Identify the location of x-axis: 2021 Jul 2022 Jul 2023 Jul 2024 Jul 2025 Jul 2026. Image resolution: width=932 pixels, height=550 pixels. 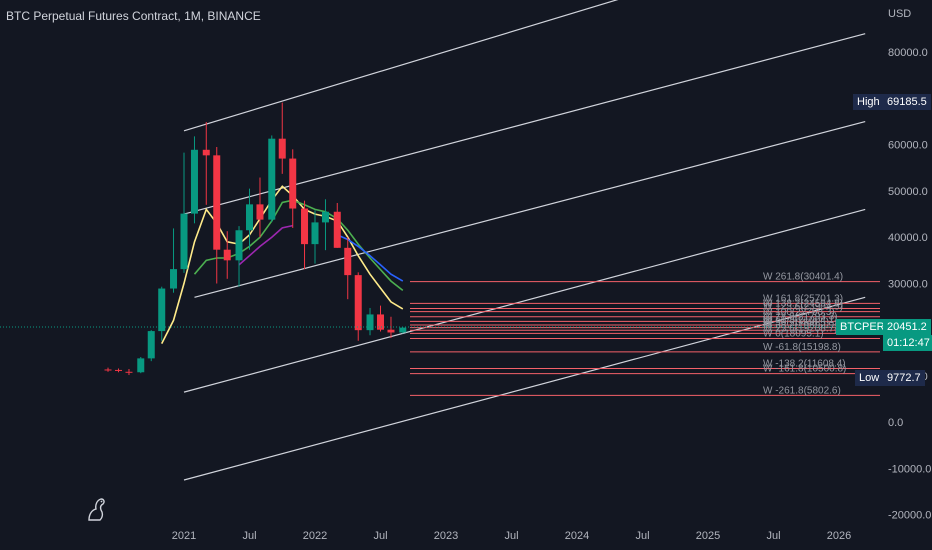
(511, 536).